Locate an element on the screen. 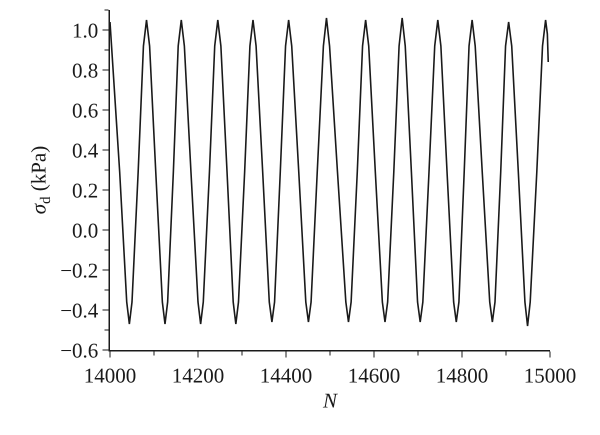  y-tick-label: 1.0 is located at coordinates (85, 30).